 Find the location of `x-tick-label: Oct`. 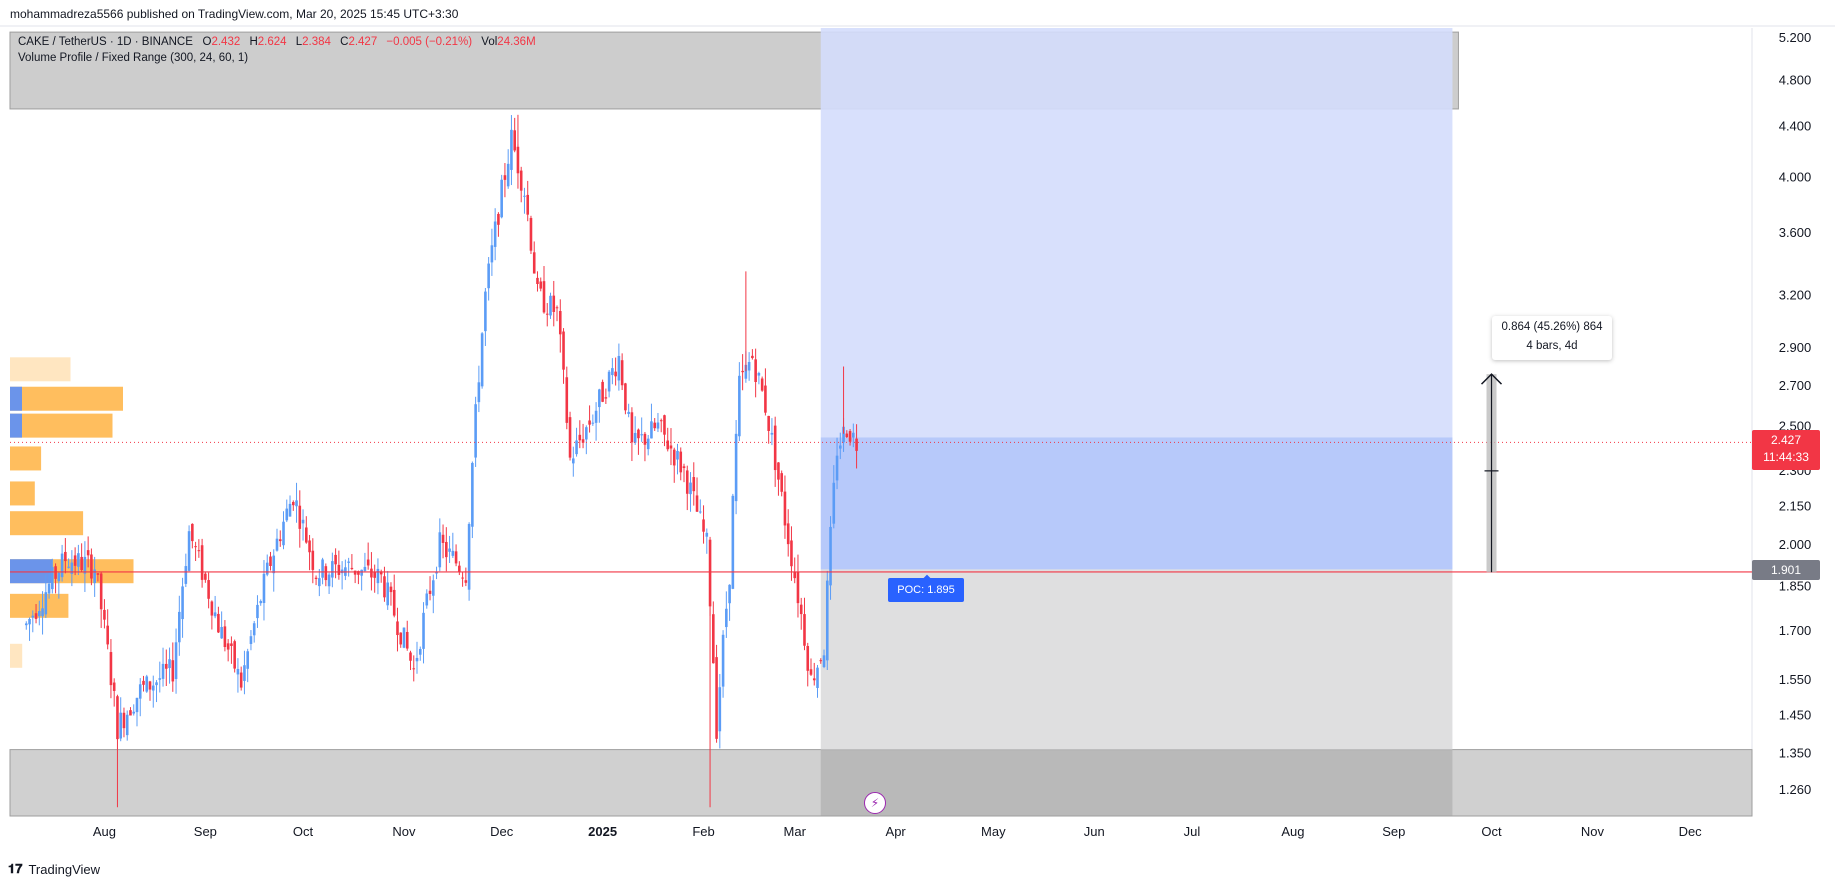

x-tick-label: Oct is located at coordinates (303, 831).